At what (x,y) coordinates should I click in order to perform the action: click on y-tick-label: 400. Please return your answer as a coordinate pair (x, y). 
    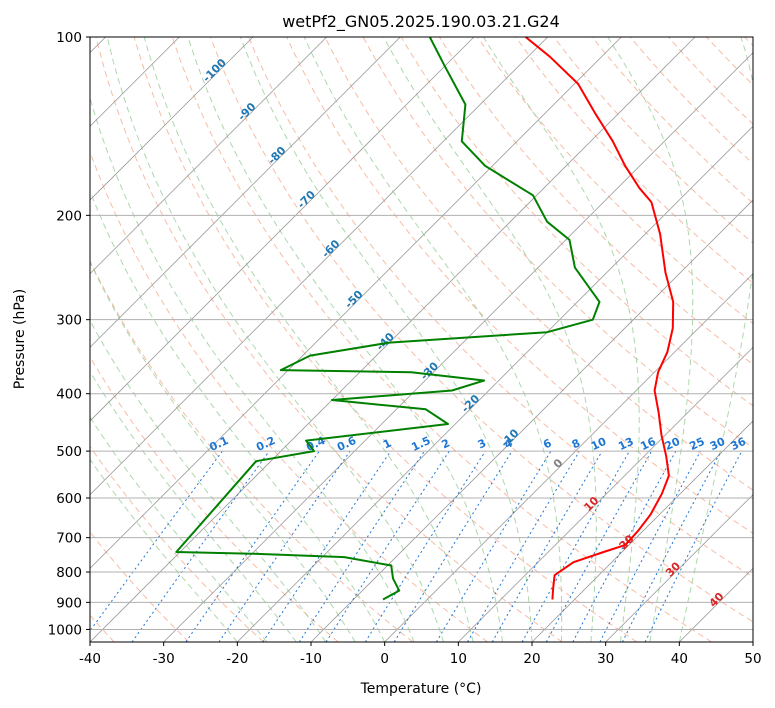
    Looking at the image, I should click on (69, 395).